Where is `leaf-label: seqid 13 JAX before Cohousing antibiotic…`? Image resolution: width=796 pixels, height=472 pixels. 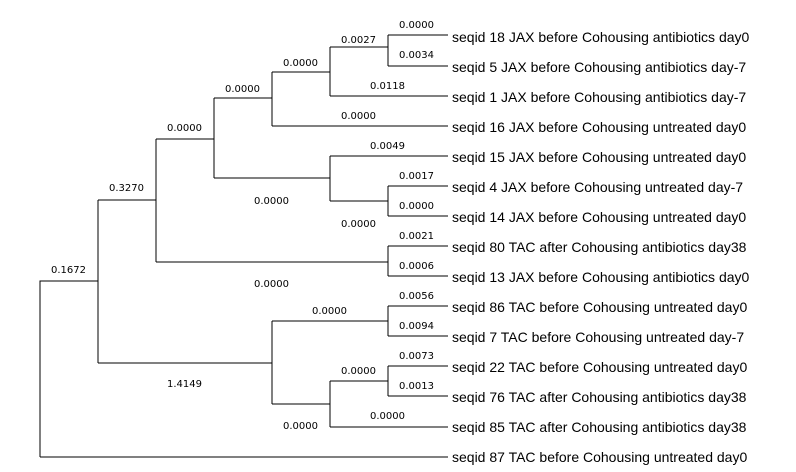
leaf-label: seqid 13 JAX before Cohousing antibiotic… is located at coordinates (601, 277).